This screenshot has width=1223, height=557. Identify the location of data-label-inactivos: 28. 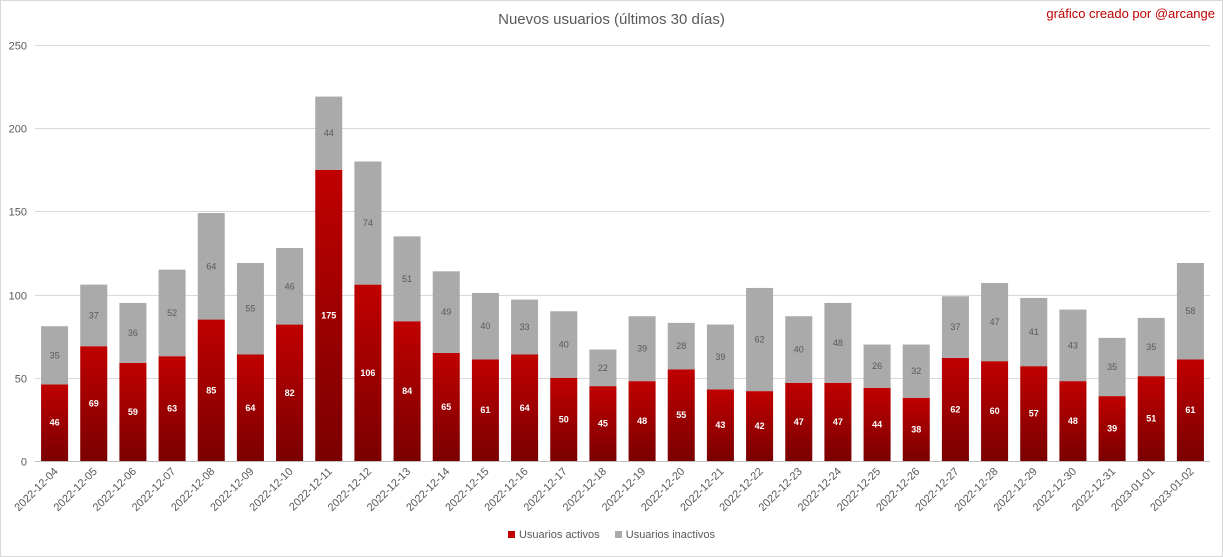
(681, 346).